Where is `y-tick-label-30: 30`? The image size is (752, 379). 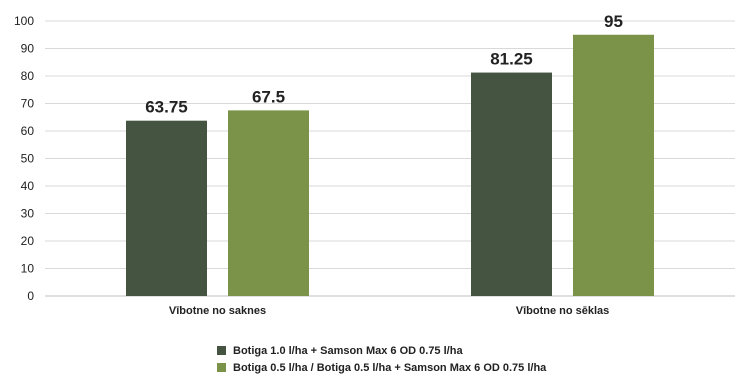
y-tick-label-30: 30 is located at coordinates (28, 214).